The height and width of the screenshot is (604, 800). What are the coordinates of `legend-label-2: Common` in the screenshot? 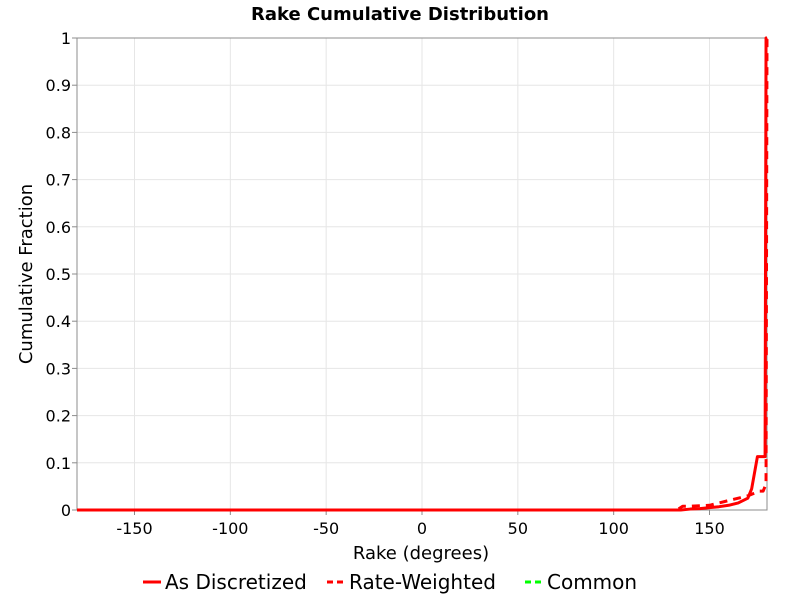 It's located at (592, 582).